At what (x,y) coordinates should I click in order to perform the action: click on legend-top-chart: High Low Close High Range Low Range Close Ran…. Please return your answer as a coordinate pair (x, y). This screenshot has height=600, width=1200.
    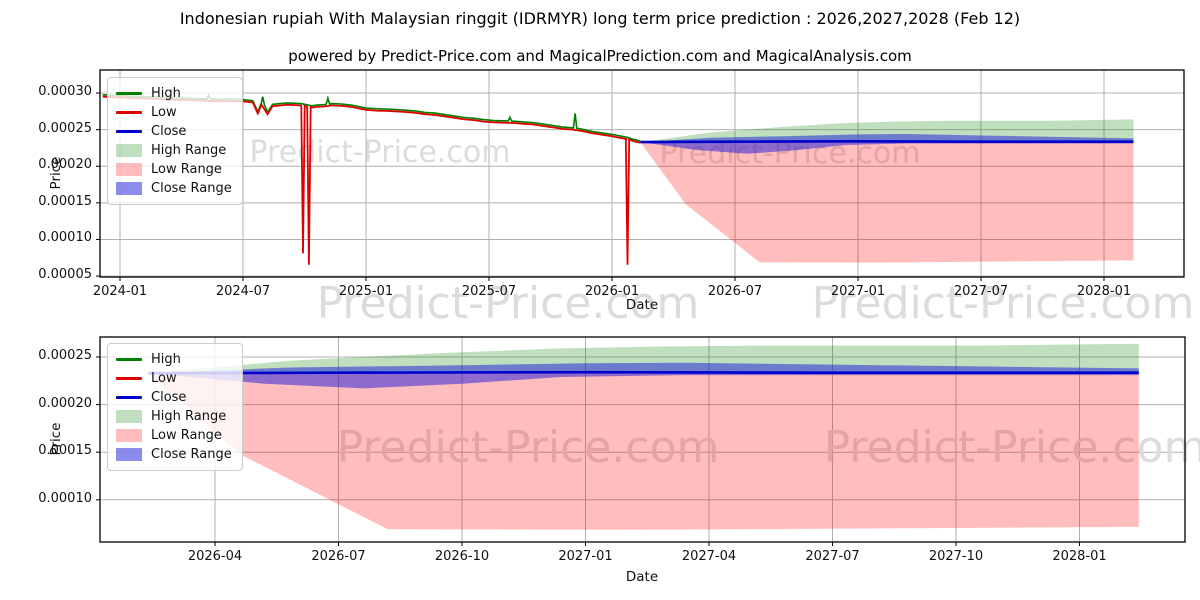
    Looking at the image, I should click on (175, 141).